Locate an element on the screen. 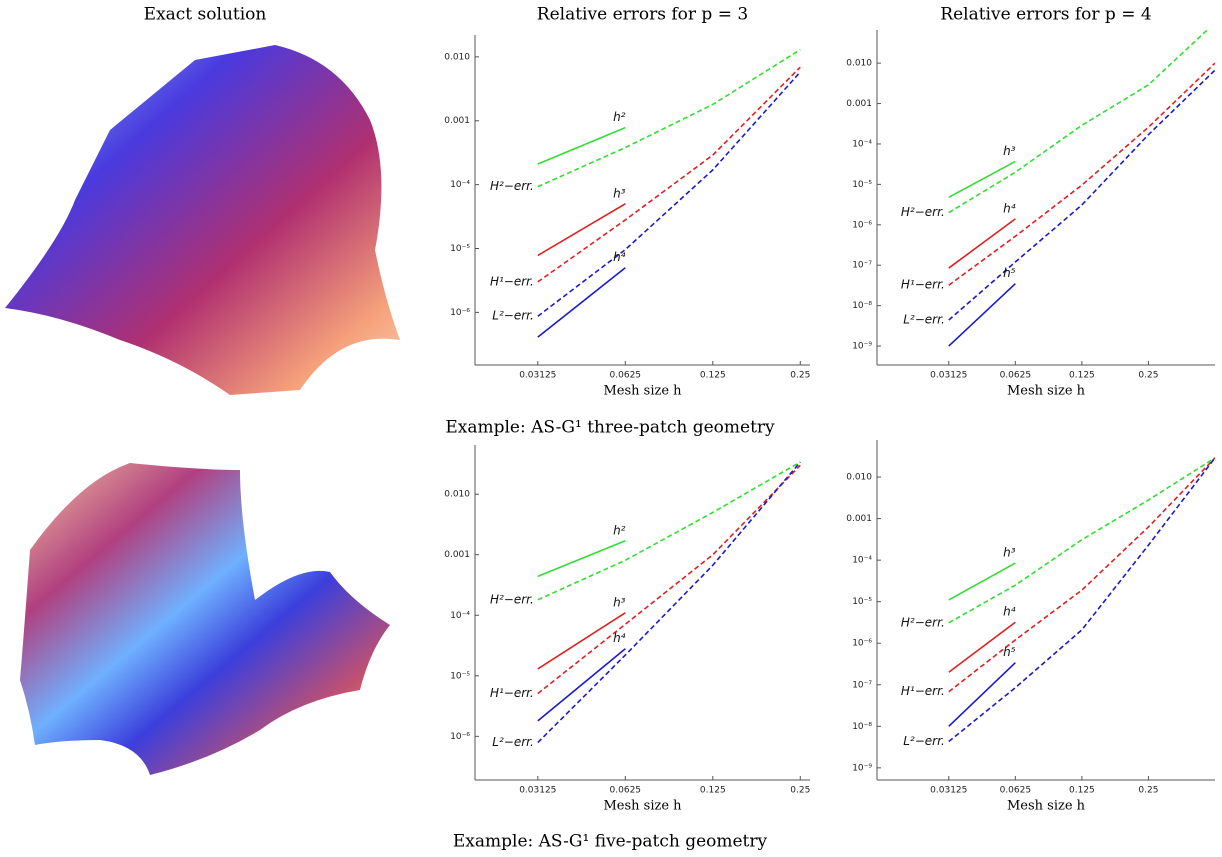  chart-title: Relative errors for p = 3 is located at coordinates (642, 15).